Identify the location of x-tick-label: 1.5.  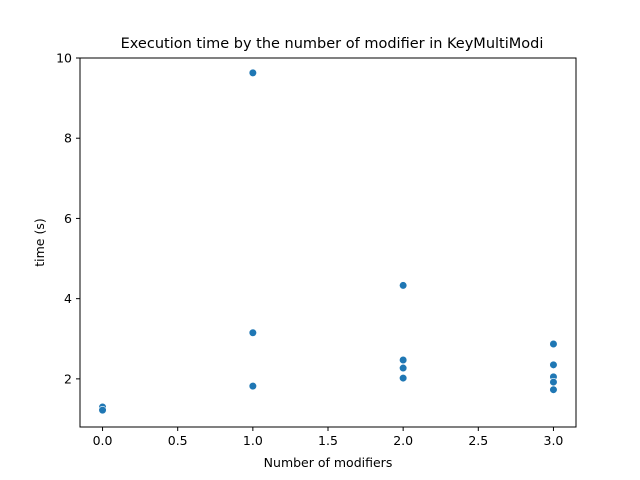
(328, 440).